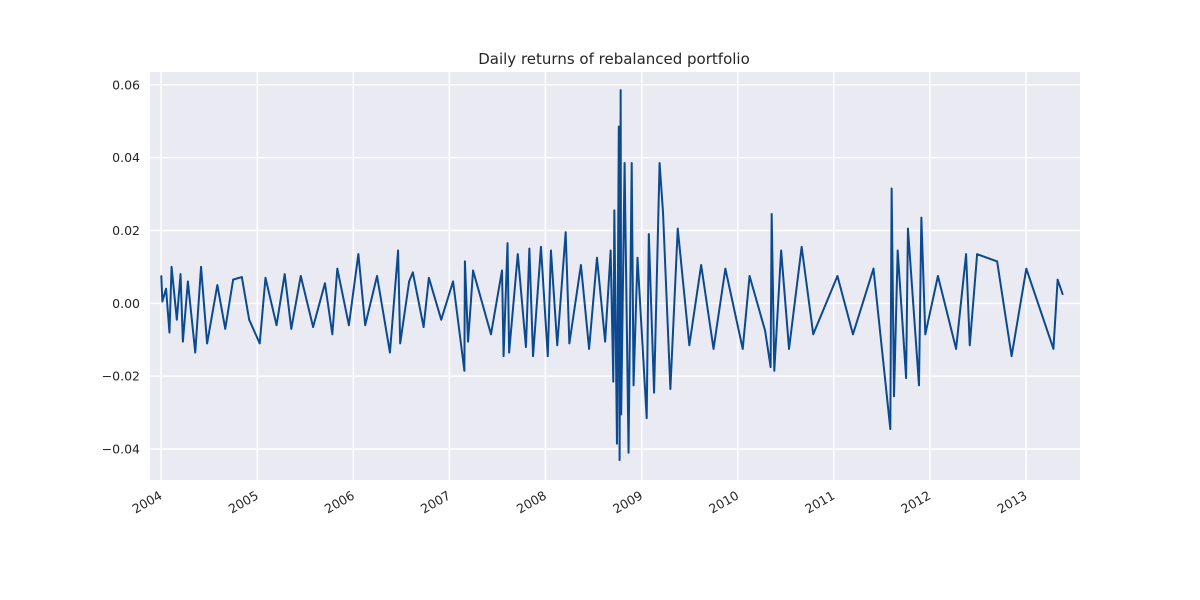 Image resolution: width=1200 pixels, height=600 pixels. Describe the element at coordinates (121, 449) in the screenshot. I see `y-tick-label: −0.04` at that location.